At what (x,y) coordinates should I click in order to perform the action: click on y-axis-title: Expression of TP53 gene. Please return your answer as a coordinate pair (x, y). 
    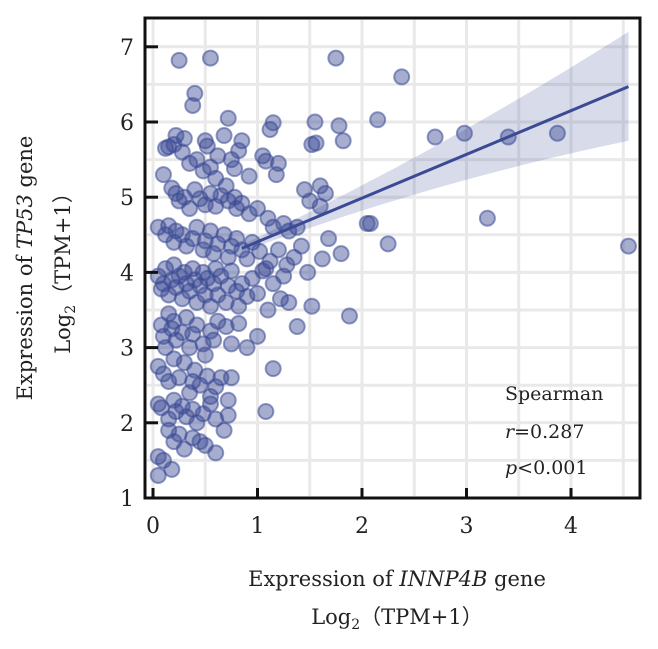
    Looking at the image, I should click on (25, 268).